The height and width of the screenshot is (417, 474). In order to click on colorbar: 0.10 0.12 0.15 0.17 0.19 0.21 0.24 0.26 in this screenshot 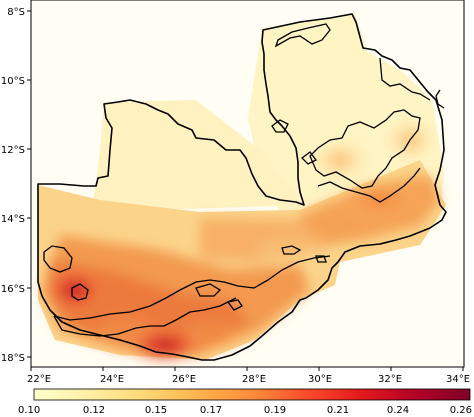, I will do `click(245, 402)`.